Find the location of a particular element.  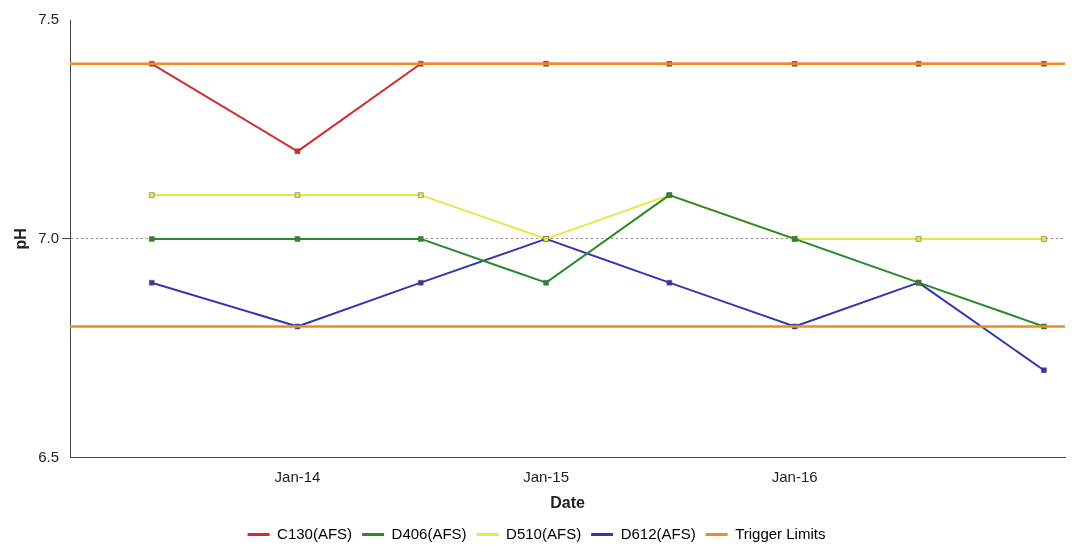

y-tick-label: 6.5 is located at coordinates (49, 456).